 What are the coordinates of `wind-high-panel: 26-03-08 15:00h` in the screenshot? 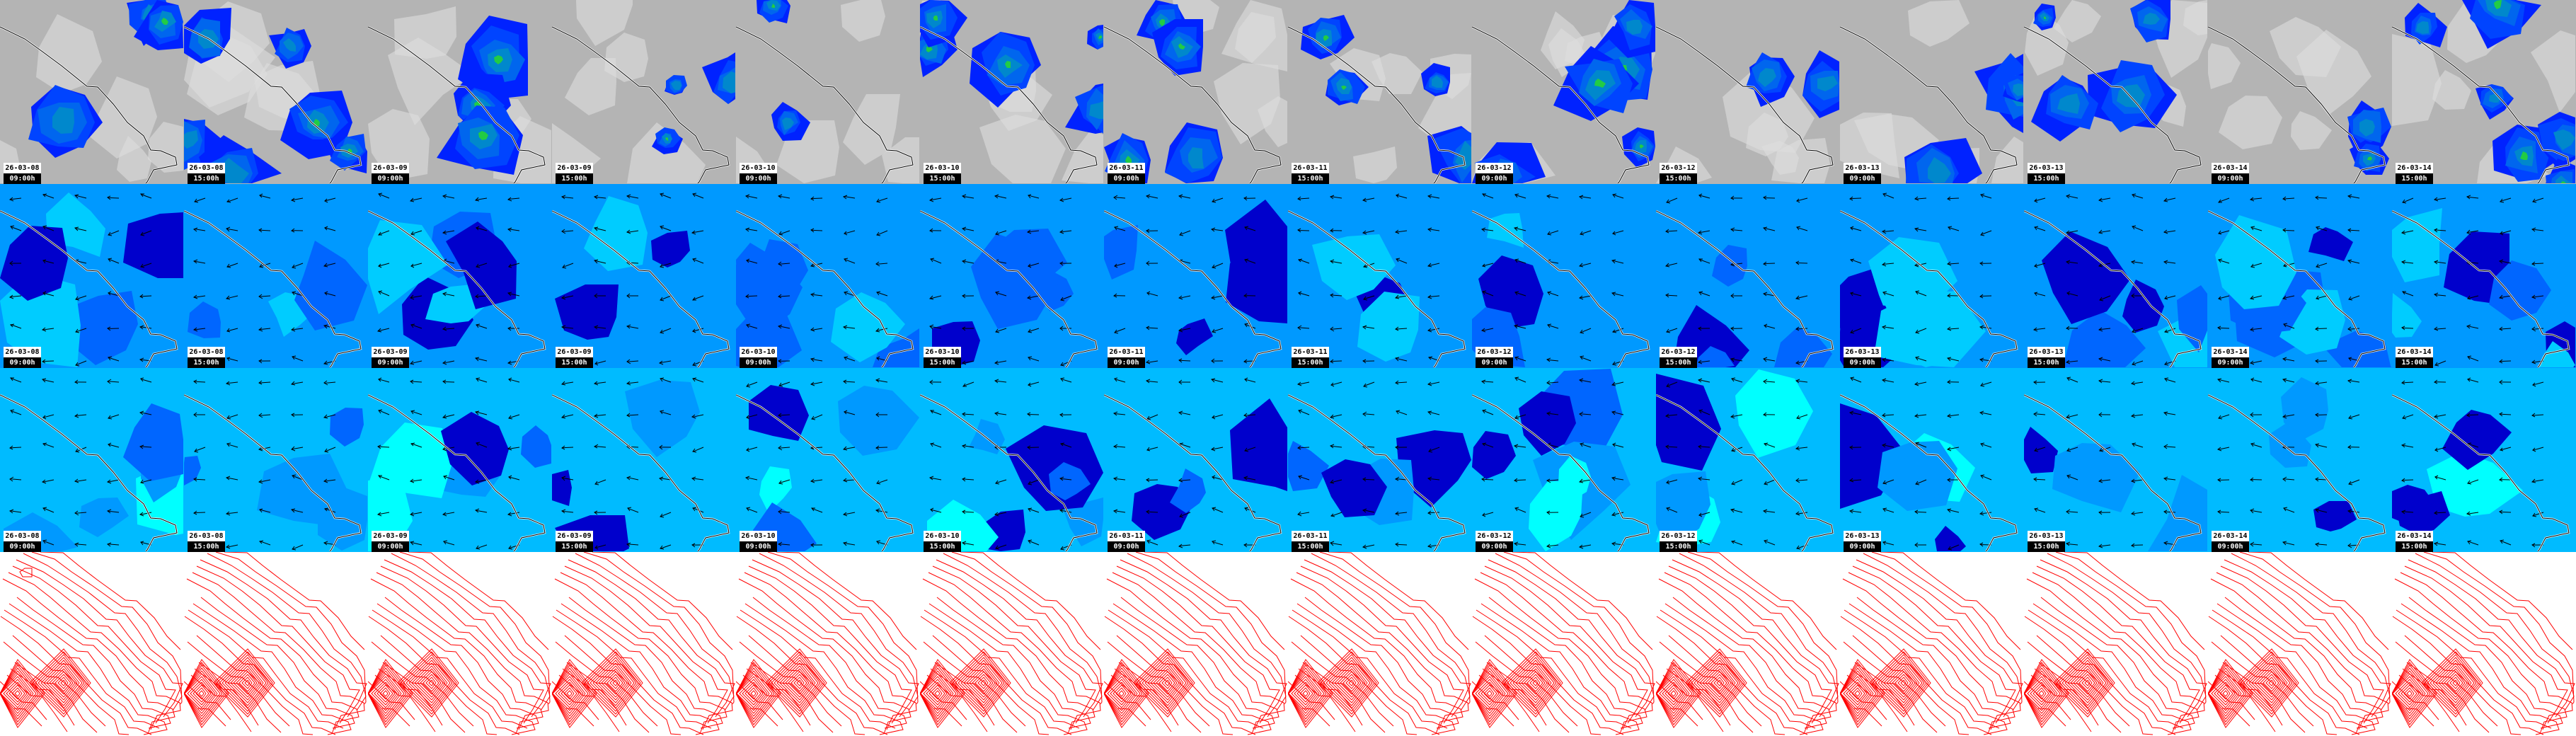 It's located at (276, 460).